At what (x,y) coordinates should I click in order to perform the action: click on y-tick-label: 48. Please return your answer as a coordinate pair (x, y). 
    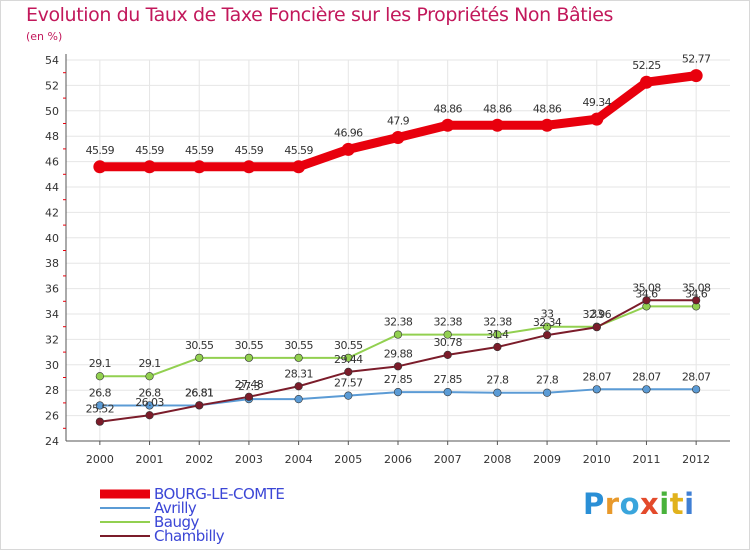
    Looking at the image, I should click on (52, 136).